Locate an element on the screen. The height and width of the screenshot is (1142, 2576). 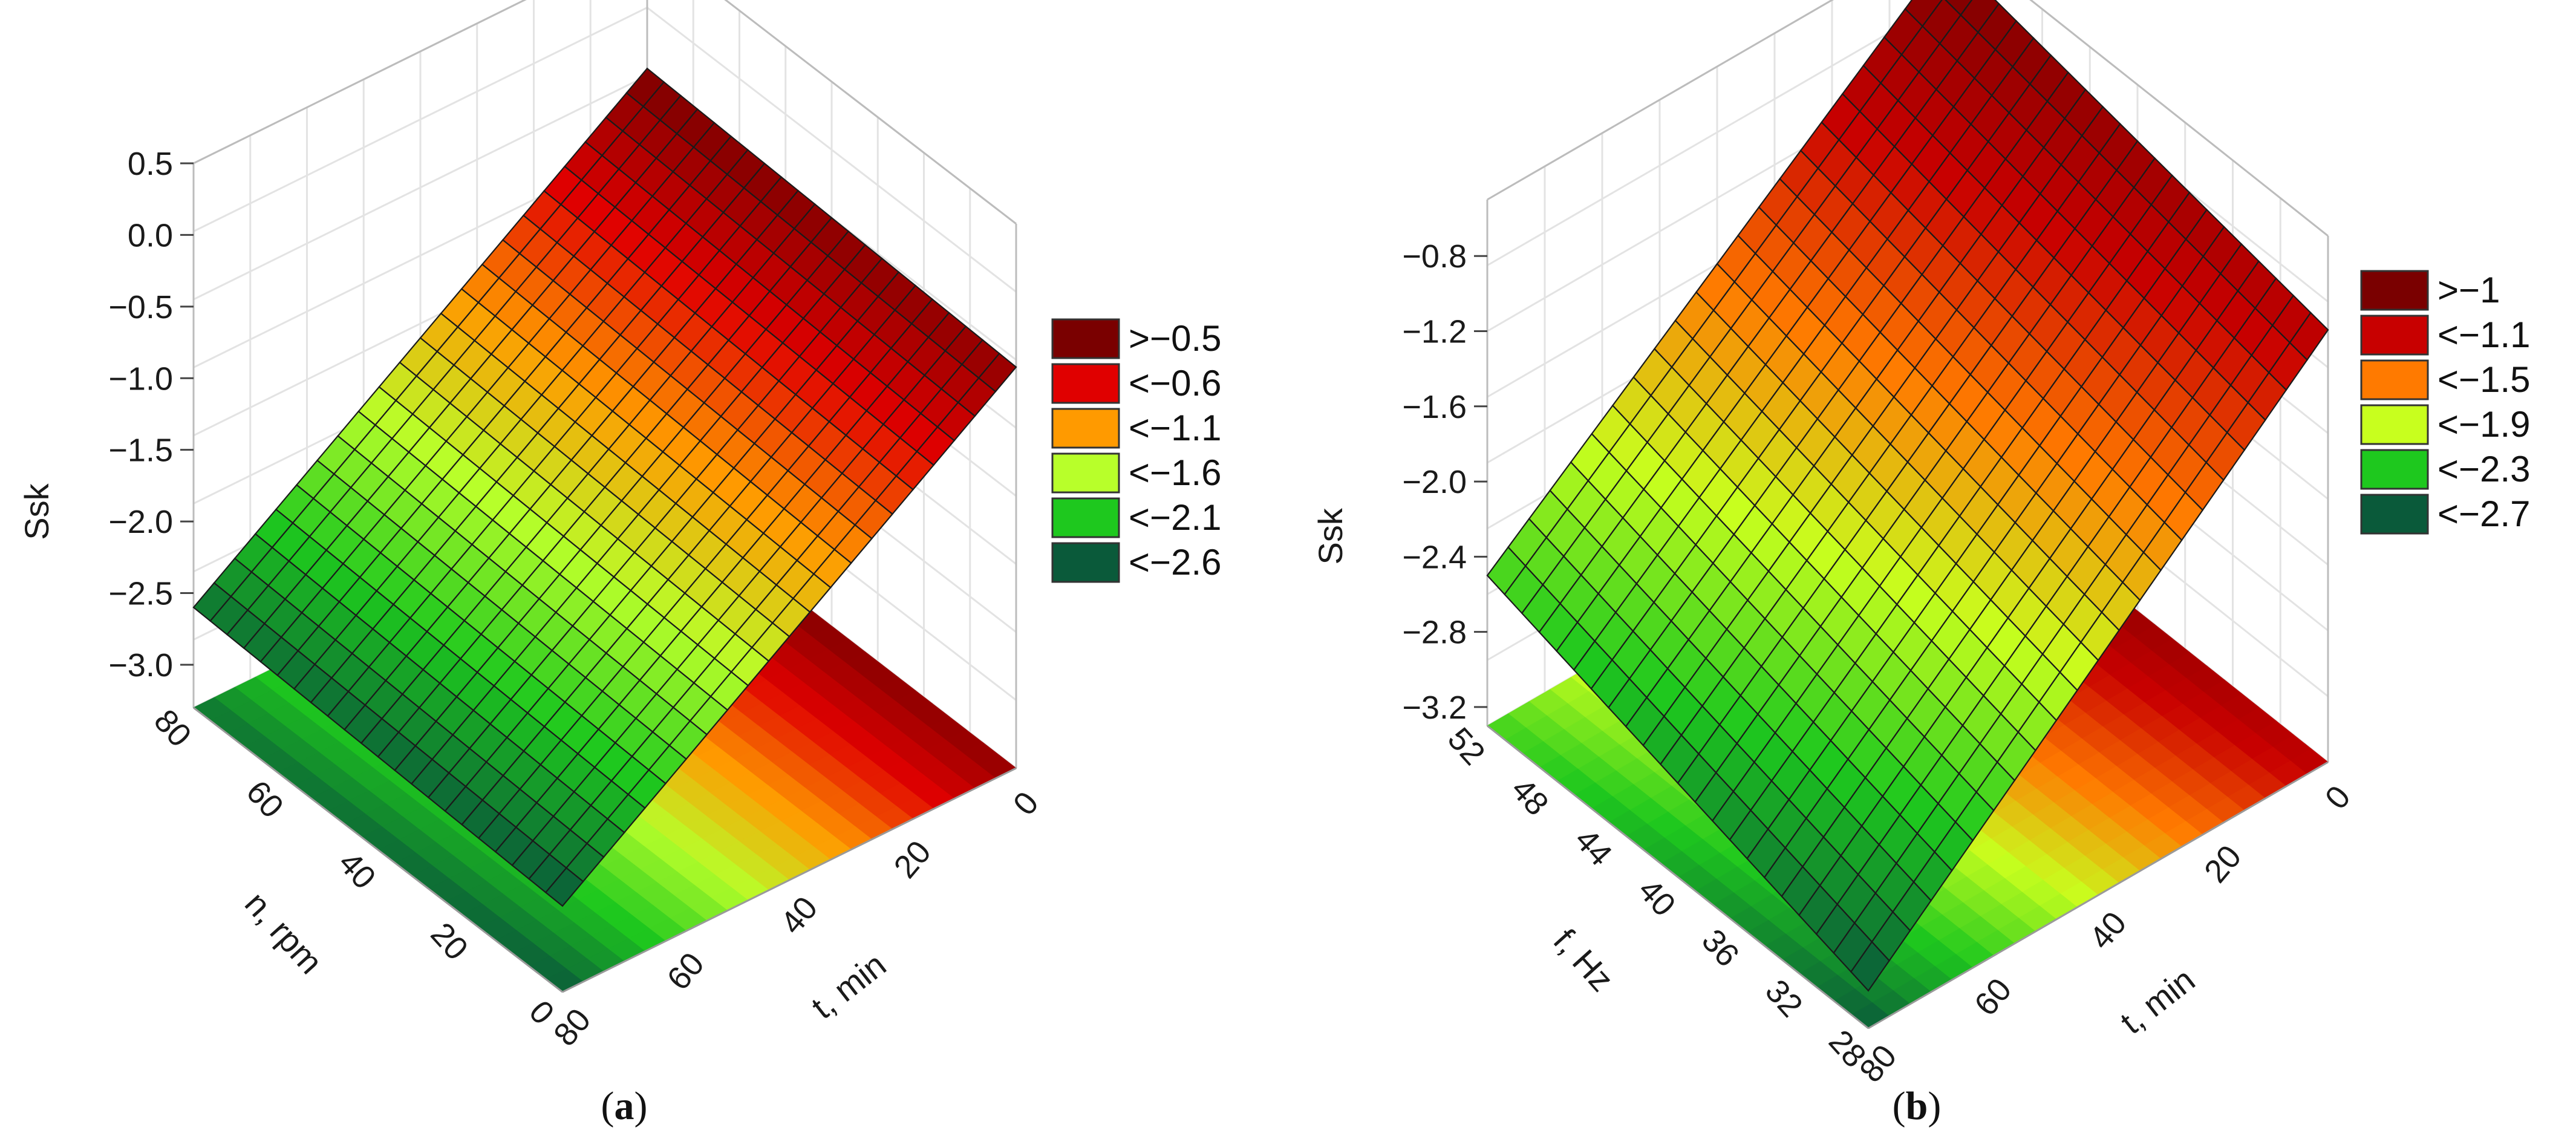
pb-y-tick-label: 48 is located at coordinates (1530, 797).